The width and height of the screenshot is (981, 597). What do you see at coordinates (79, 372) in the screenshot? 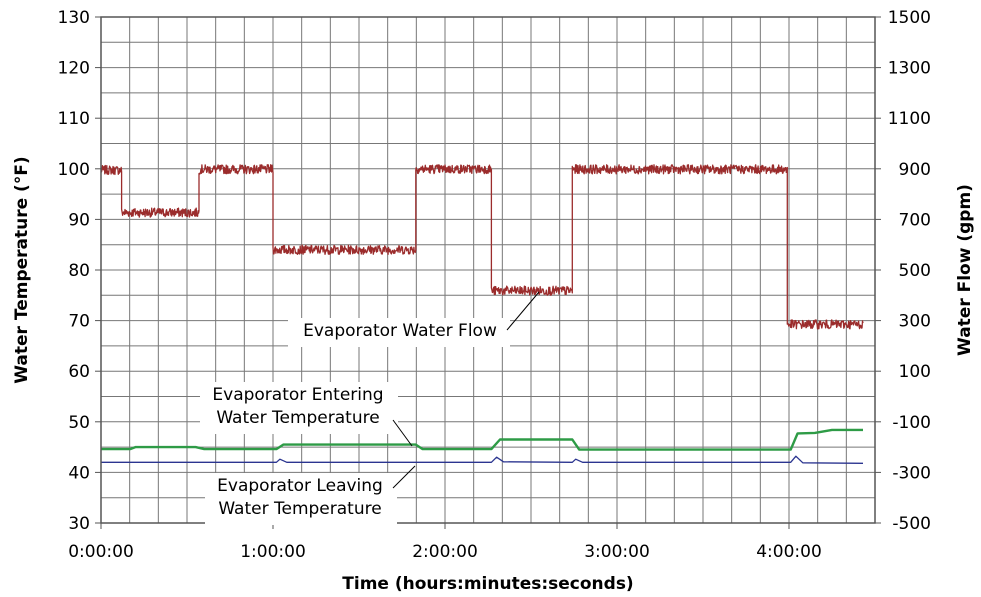
I see `y-tick-label: 60` at bounding box center [79, 372].